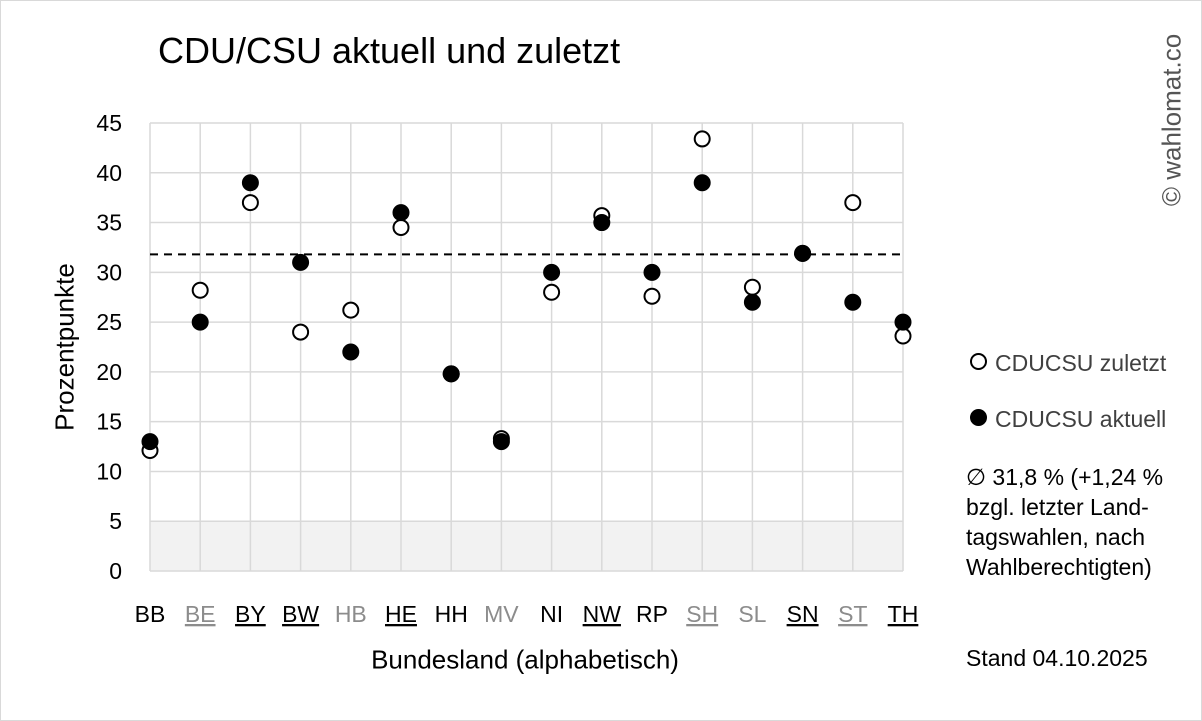 This screenshot has width=1202, height=721. What do you see at coordinates (109, 471) in the screenshot?
I see `y-tick-label: 10` at bounding box center [109, 471].